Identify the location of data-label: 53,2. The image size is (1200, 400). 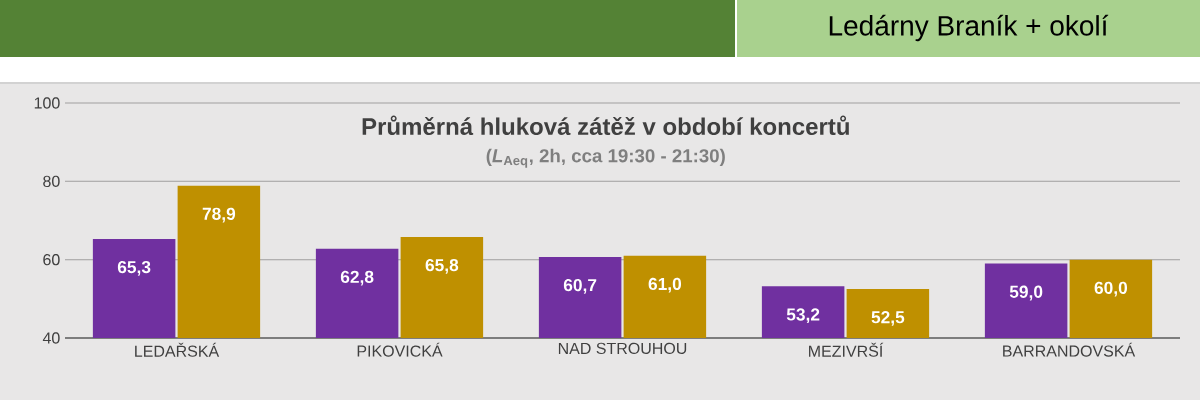
(803, 316).